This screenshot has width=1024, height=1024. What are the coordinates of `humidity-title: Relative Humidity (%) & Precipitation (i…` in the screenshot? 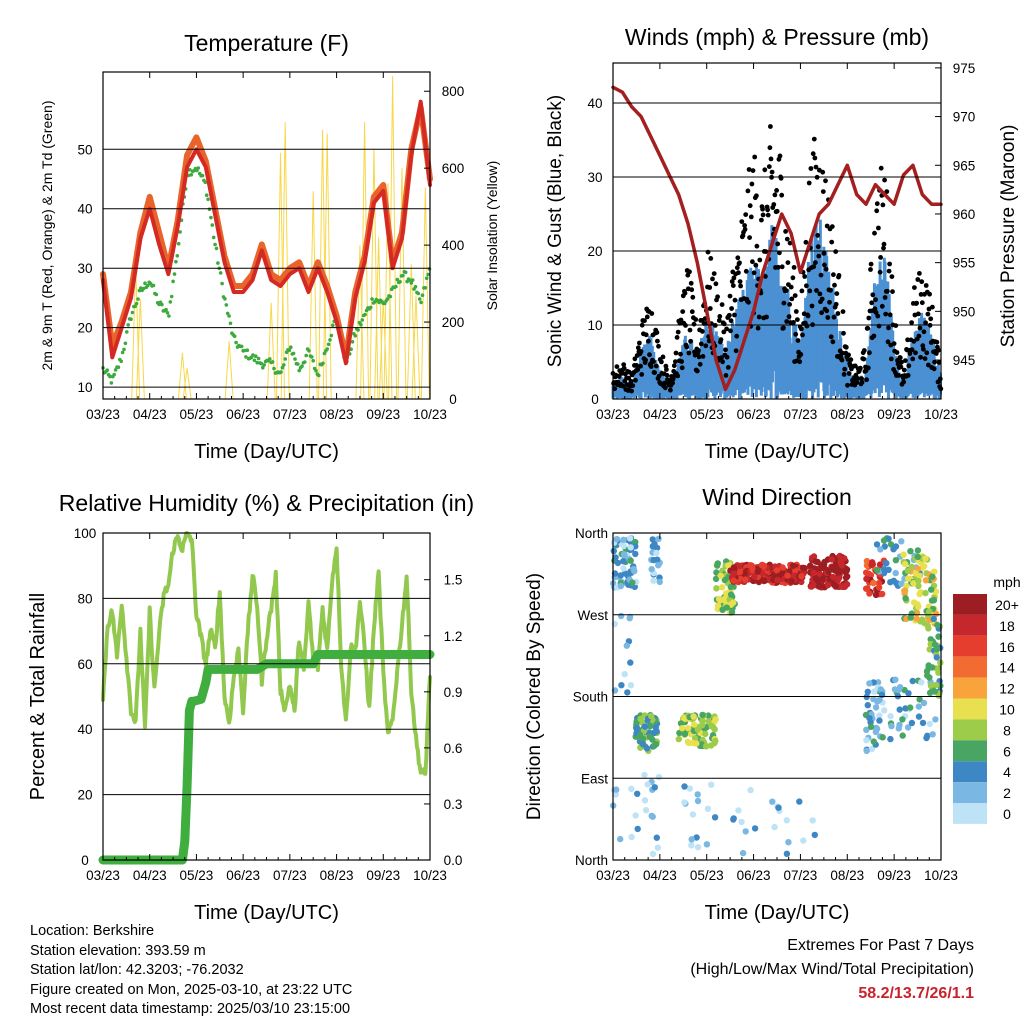 It's located at (266, 503).